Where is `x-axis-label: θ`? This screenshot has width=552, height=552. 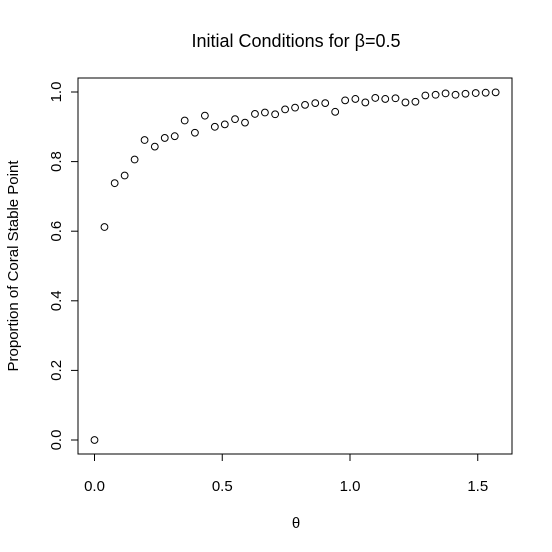 x-axis-label: θ is located at coordinates (296, 523).